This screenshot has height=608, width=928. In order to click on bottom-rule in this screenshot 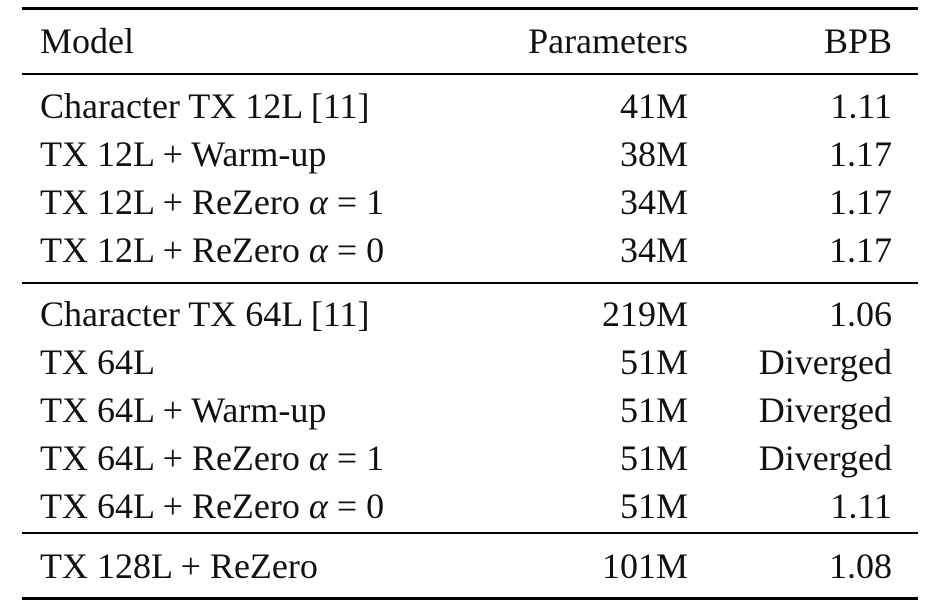, I will do `click(470, 598)`.